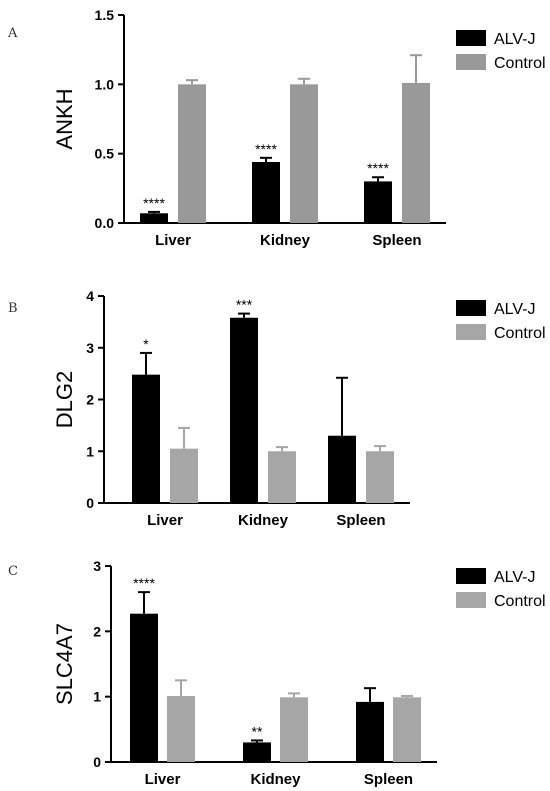 This screenshot has height=791, width=550. What do you see at coordinates (13, 308) in the screenshot?
I see `panel-letter: B` at bounding box center [13, 308].